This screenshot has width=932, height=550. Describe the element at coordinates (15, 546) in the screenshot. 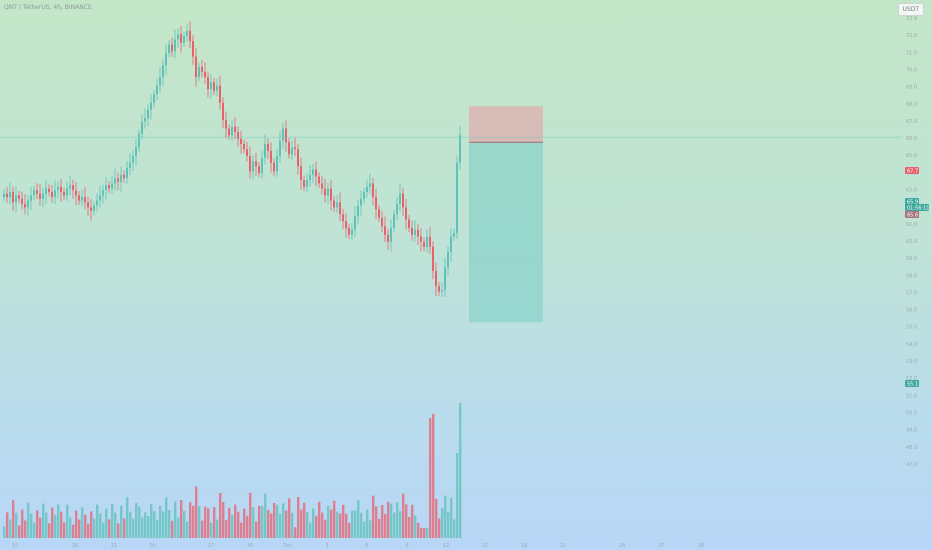

I see `time-tick-label: 15` at that location.